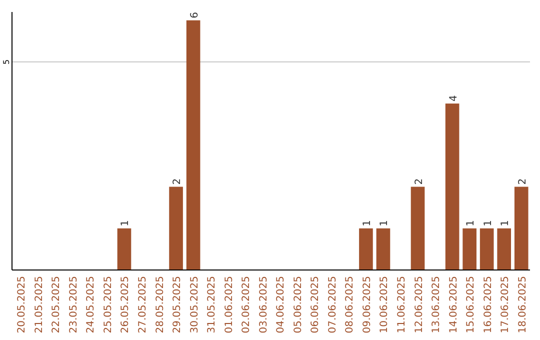 The width and height of the screenshot is (540, 340). I want to click on y-tick-label: 5, so click(6, 61).